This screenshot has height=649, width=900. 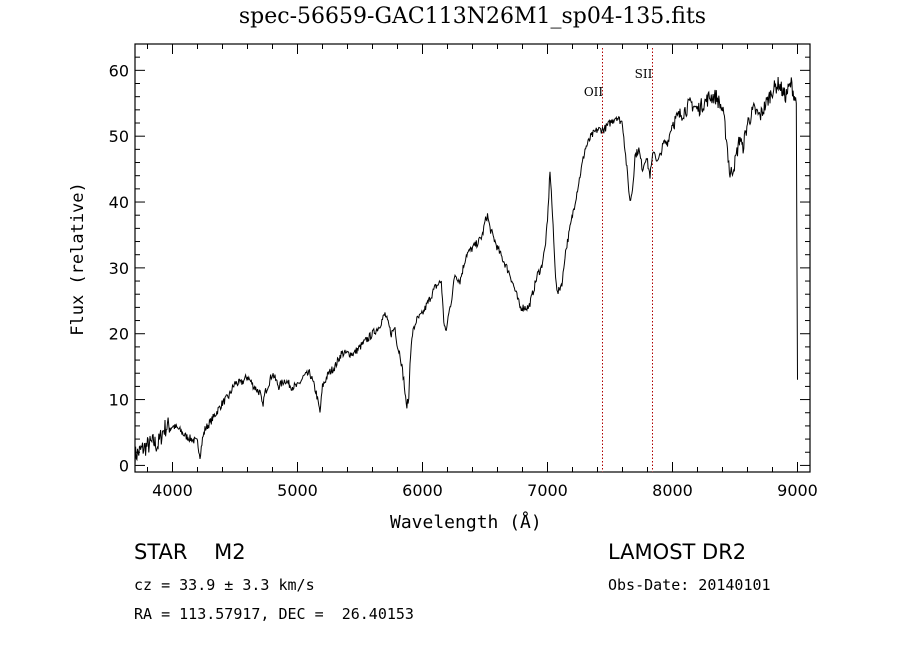 I want to click on x-axis-label: Wavelength (Å), so click(x=466, y=522).